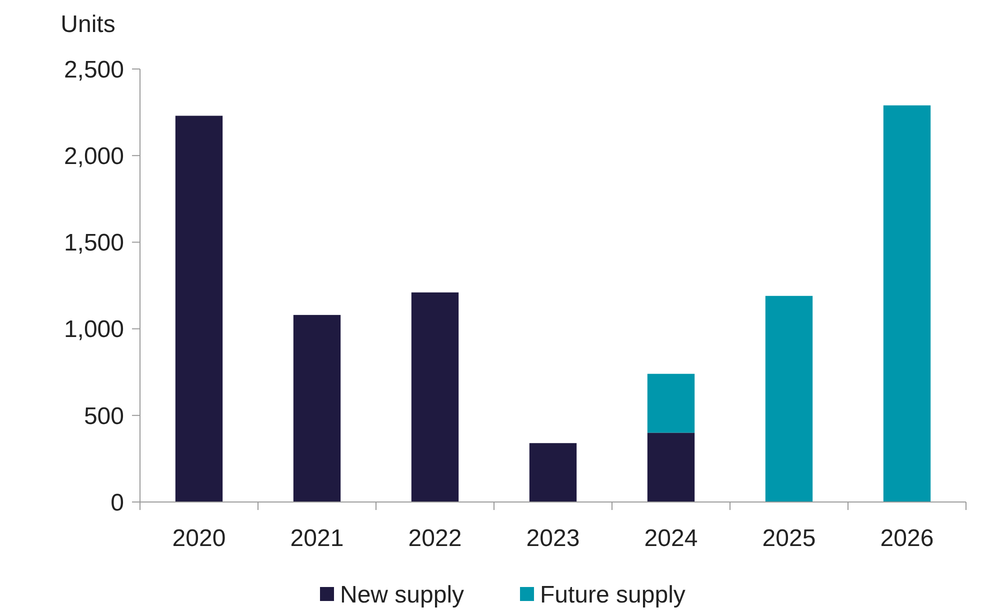  I want to click on legend-label: New supply, so click(402, 594).